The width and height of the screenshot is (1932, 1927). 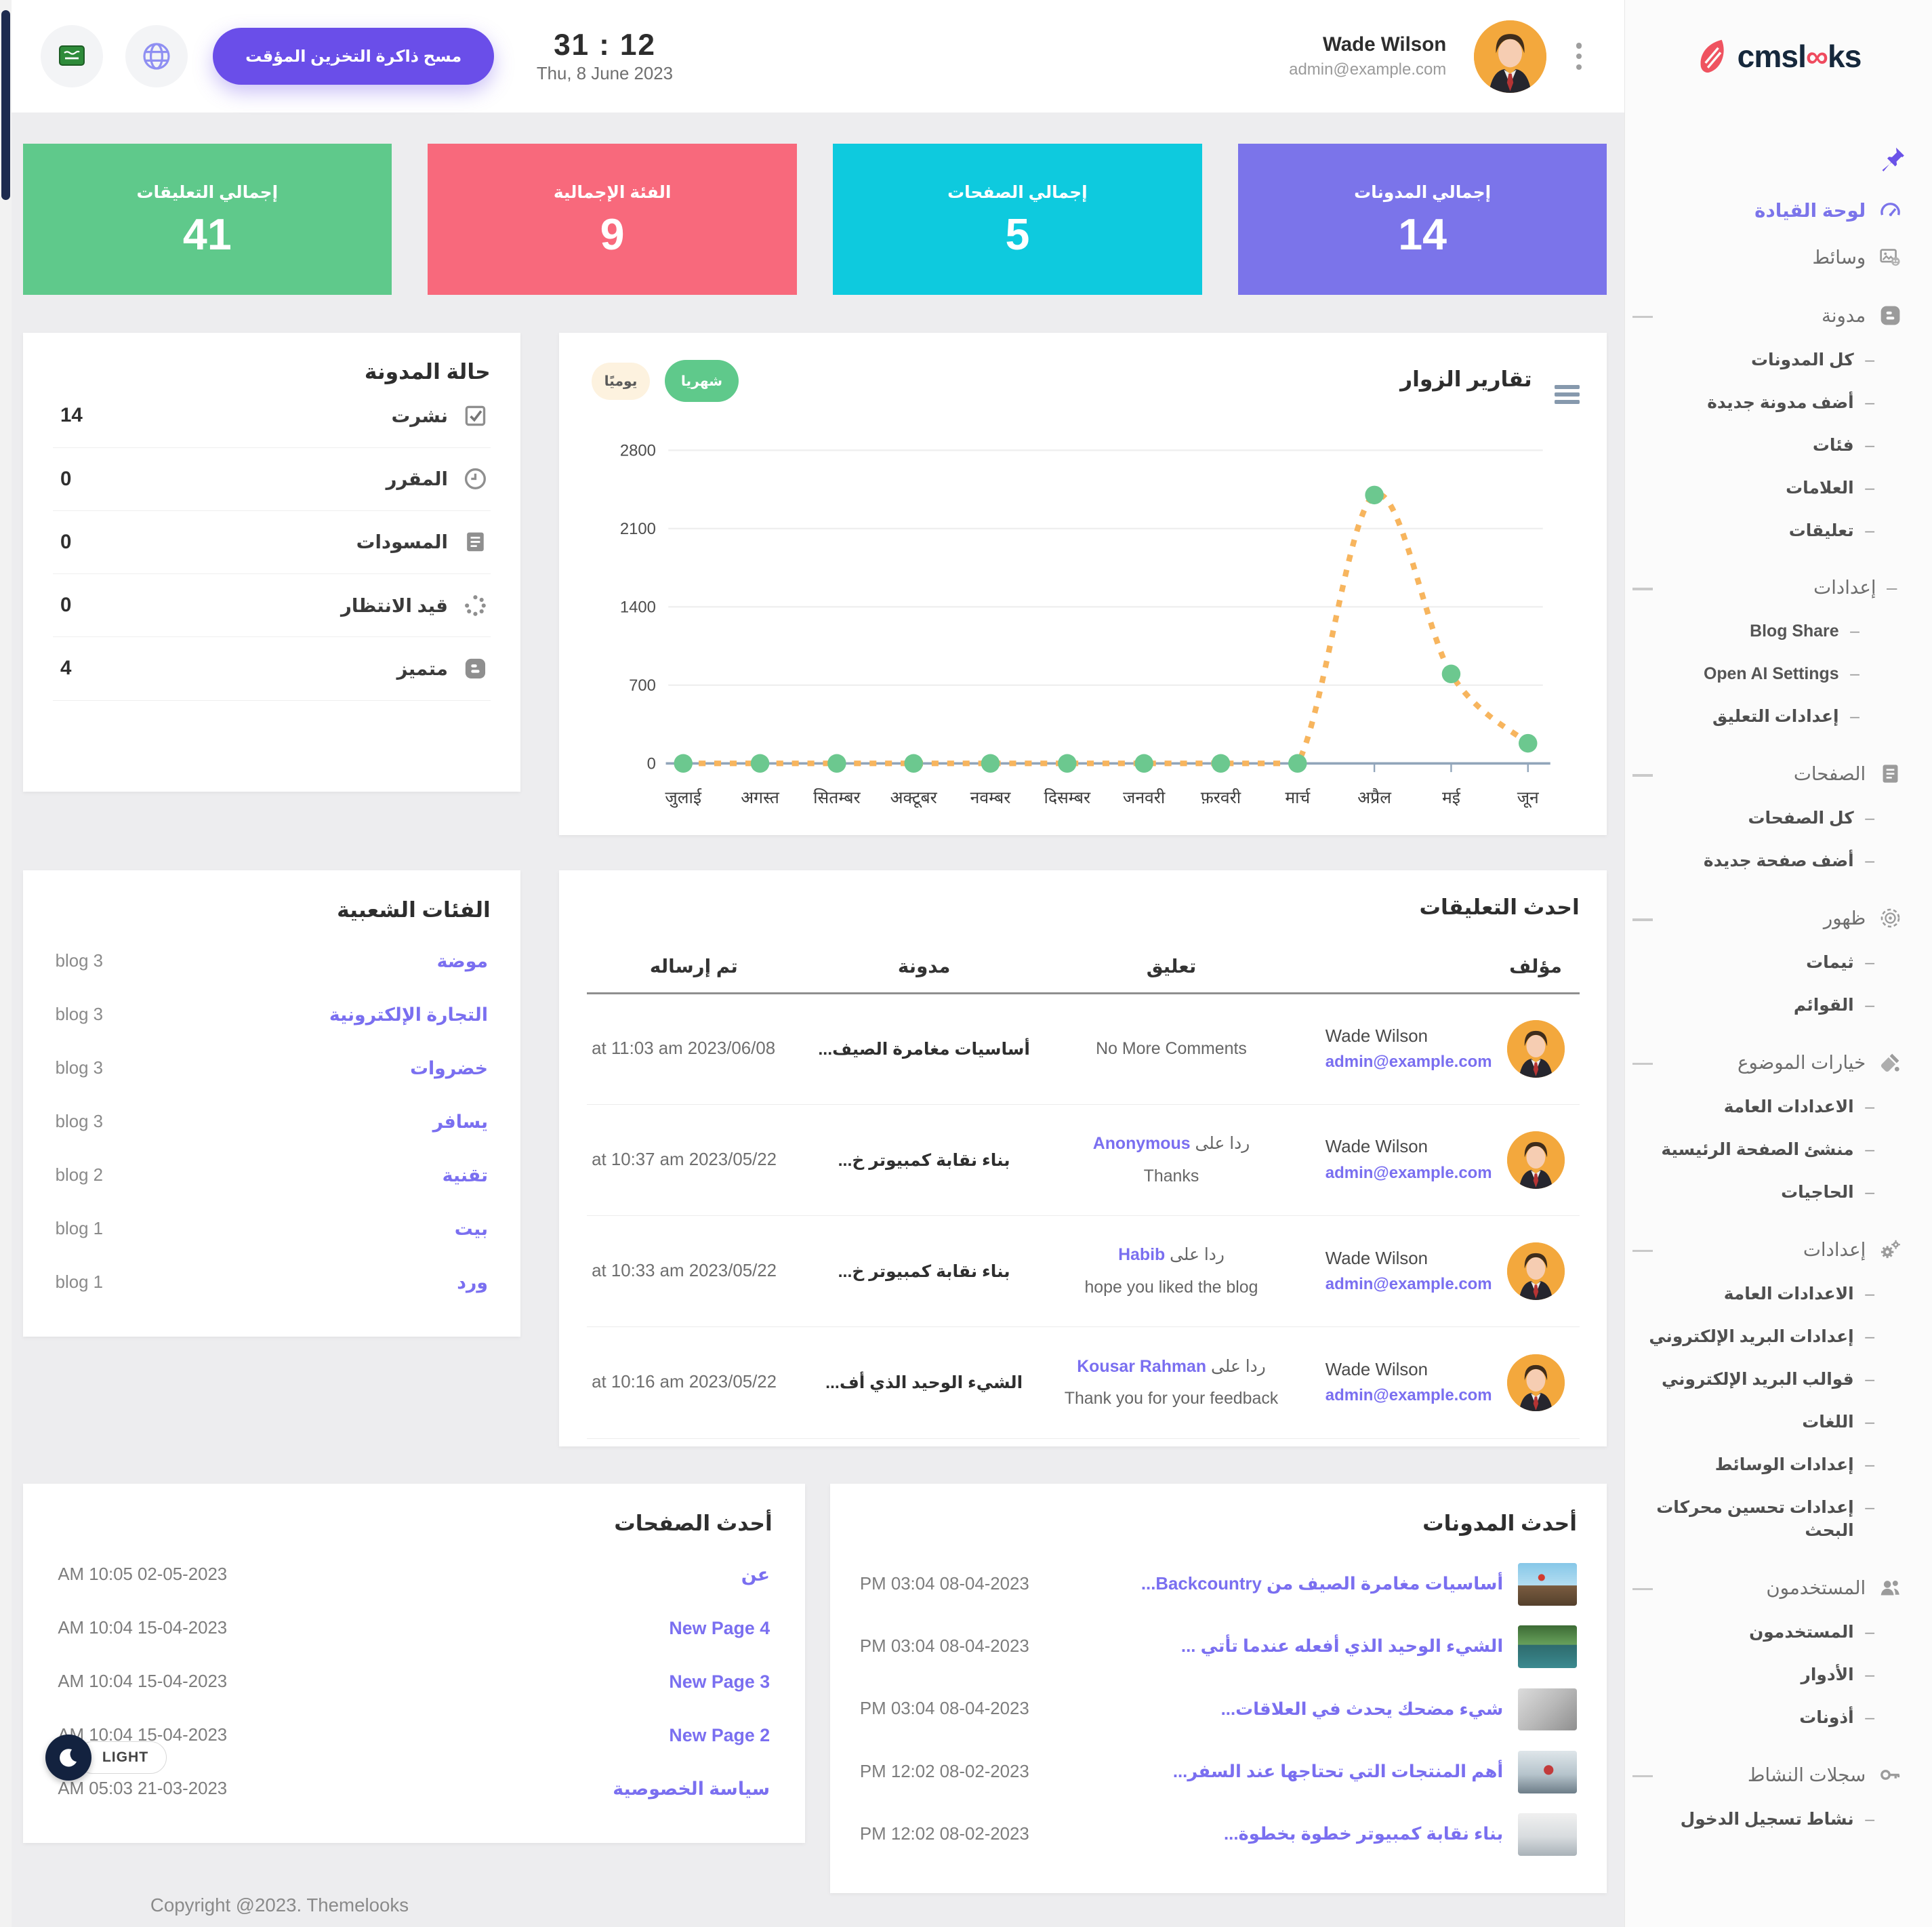 What do you see at coordinates (5, 105) in the screenshot?
I see `scrollbar-thumb` at bounding box center [5, 105].